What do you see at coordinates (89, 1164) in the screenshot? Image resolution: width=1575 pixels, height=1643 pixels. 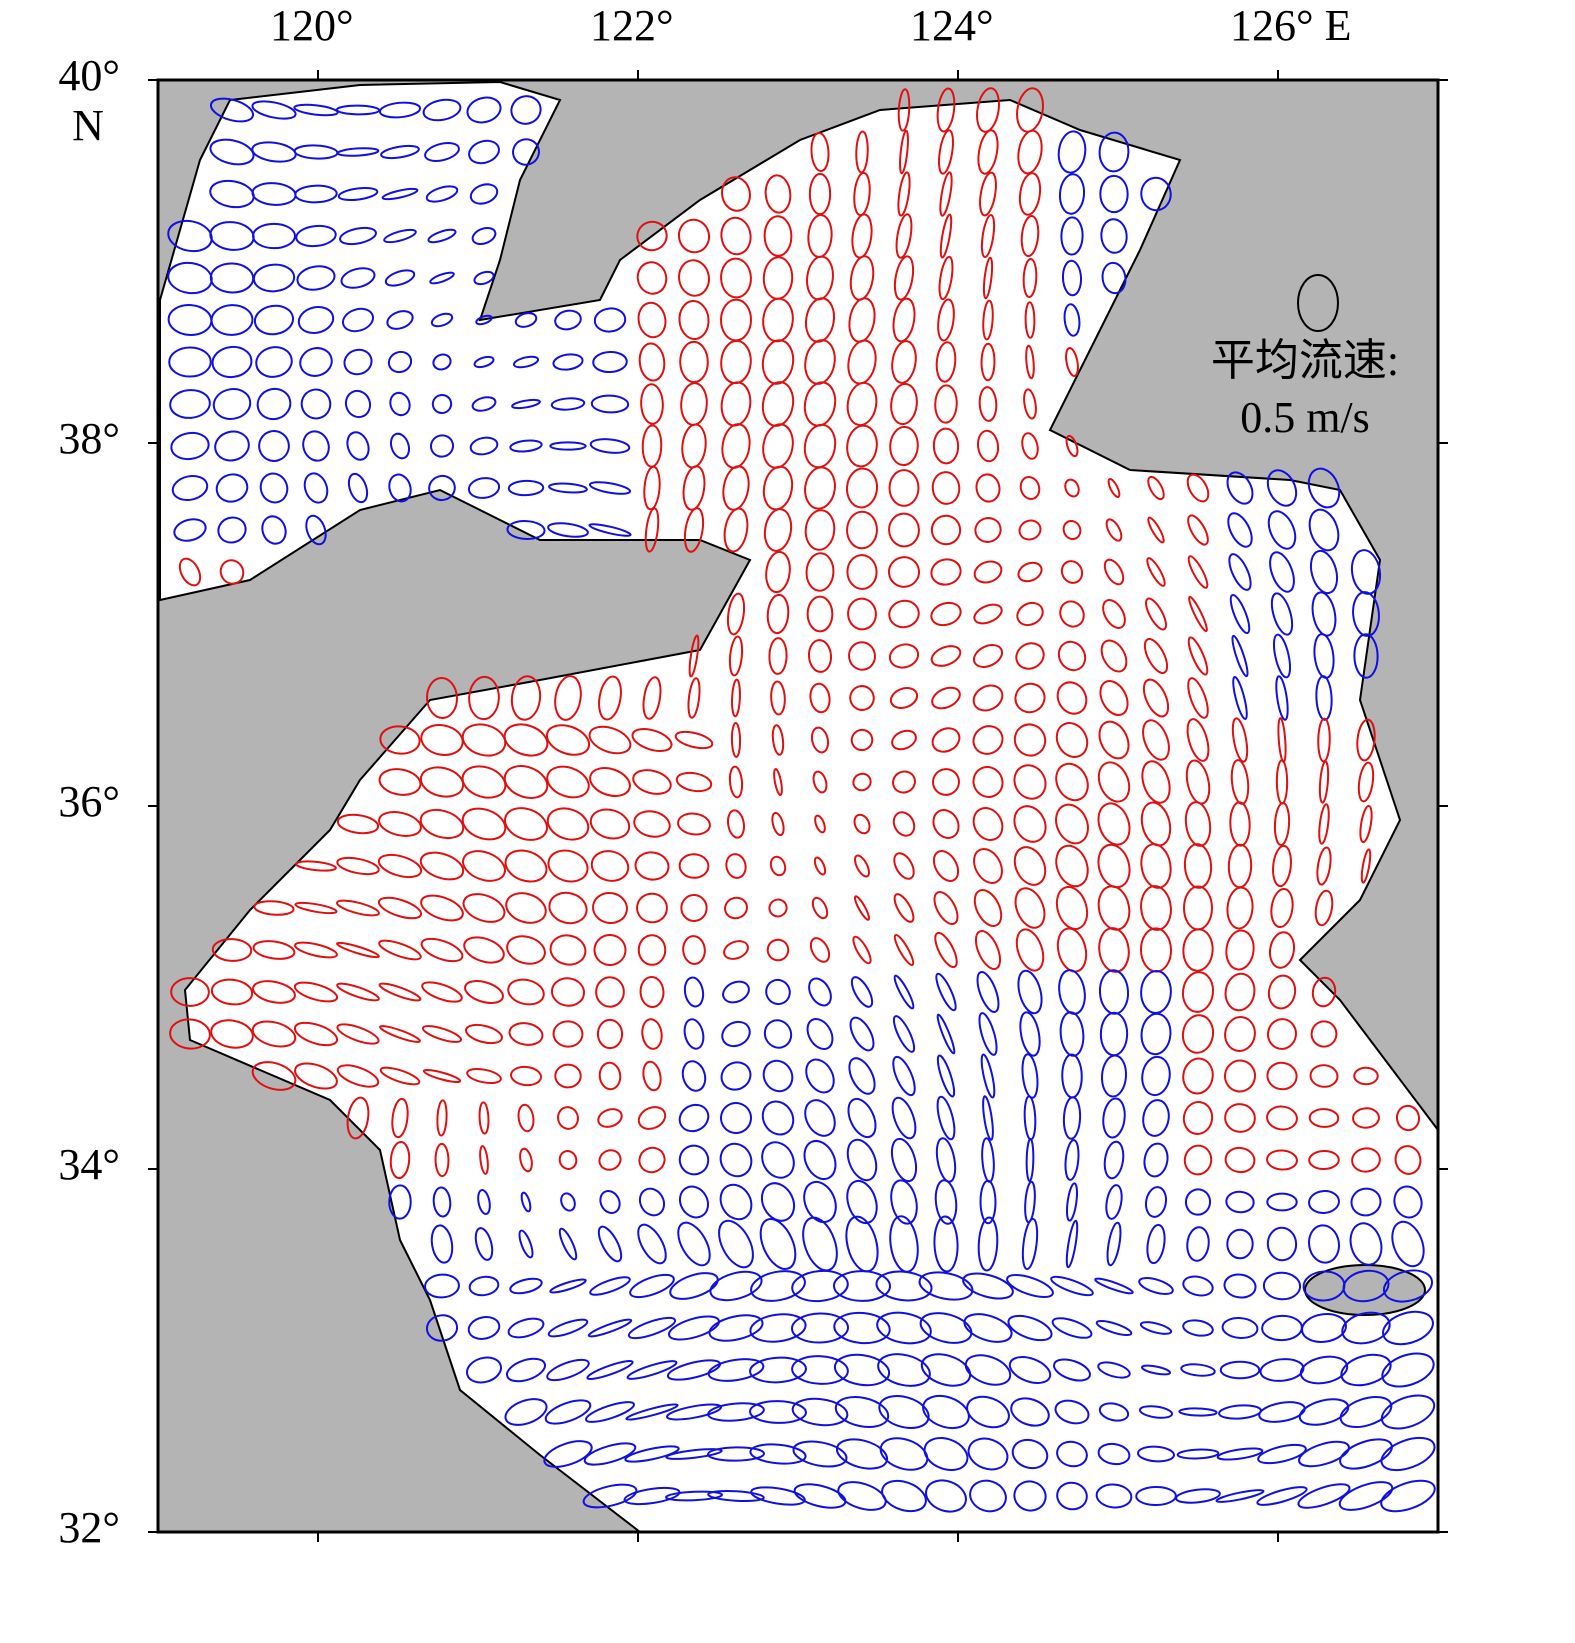 I see `y-tick-label: 34°` at bounding box center [89, 1164].